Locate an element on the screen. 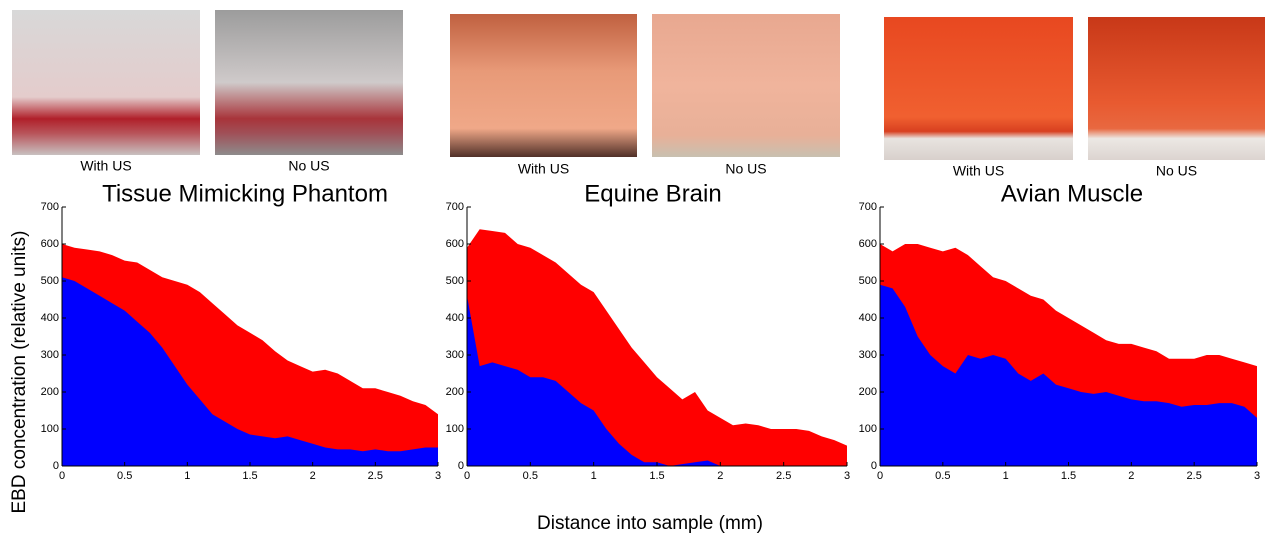 The height and width of the screenshot is (537, 1265). chart-title: Tissue Mimicking Phantom is located at coordinates (245, 193).